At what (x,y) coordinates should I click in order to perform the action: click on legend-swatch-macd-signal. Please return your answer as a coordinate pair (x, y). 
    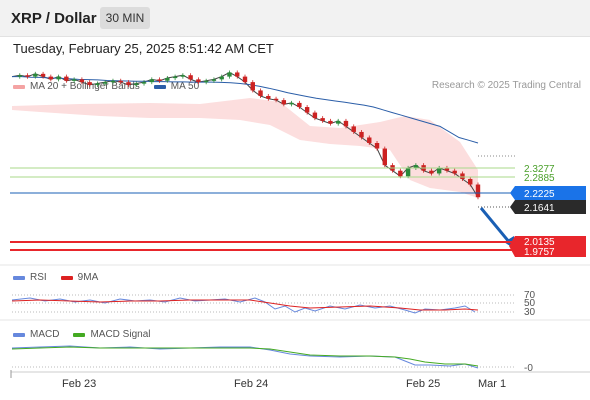
    Looking at the image, I should click on (79, 334).